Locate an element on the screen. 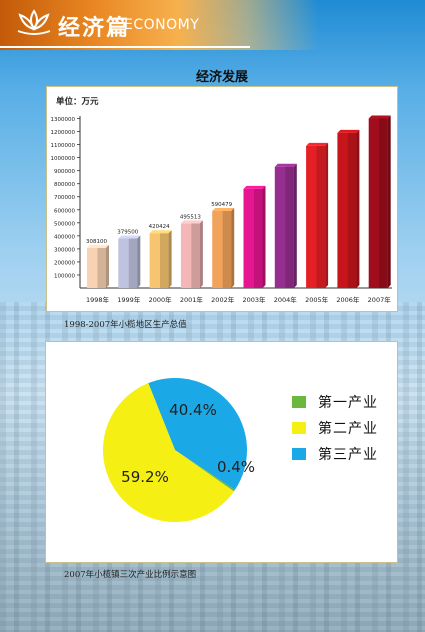  bar-chart-title: 经济发展 is located at coordinates (222, 77).